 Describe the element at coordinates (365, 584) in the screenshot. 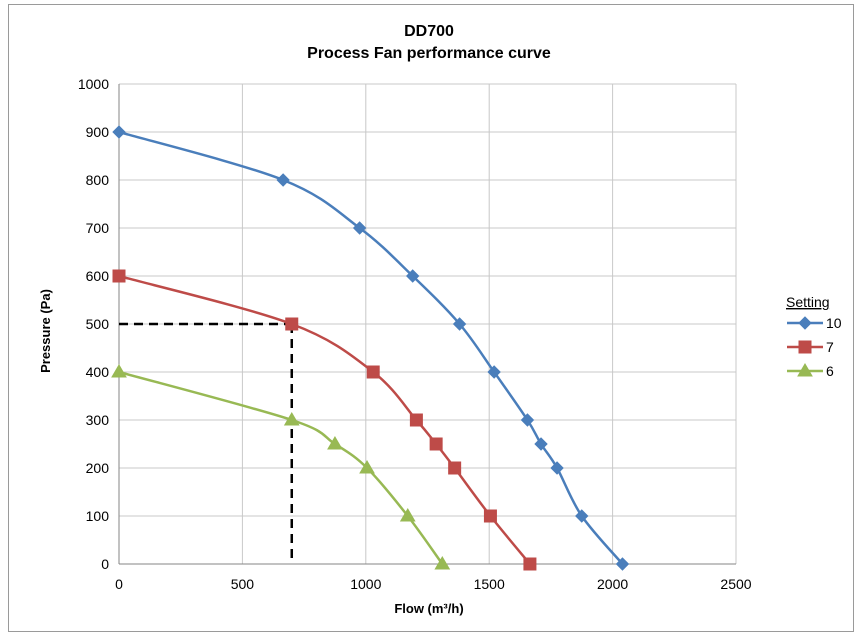

I see `x-tick-label: 1000` at that location.